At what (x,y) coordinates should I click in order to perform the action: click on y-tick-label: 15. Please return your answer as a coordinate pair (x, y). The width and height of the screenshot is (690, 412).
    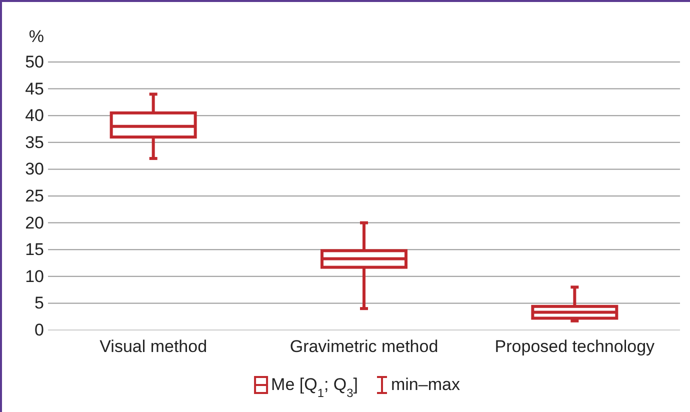
    Looking at the image, I should click on (34, 250).